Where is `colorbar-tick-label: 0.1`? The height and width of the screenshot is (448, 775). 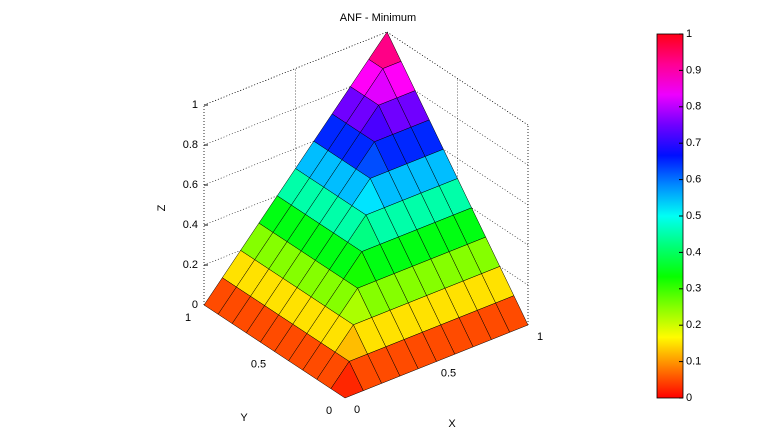 colorbar-tick-label: 0.1 is located at coordinates (693, 362).